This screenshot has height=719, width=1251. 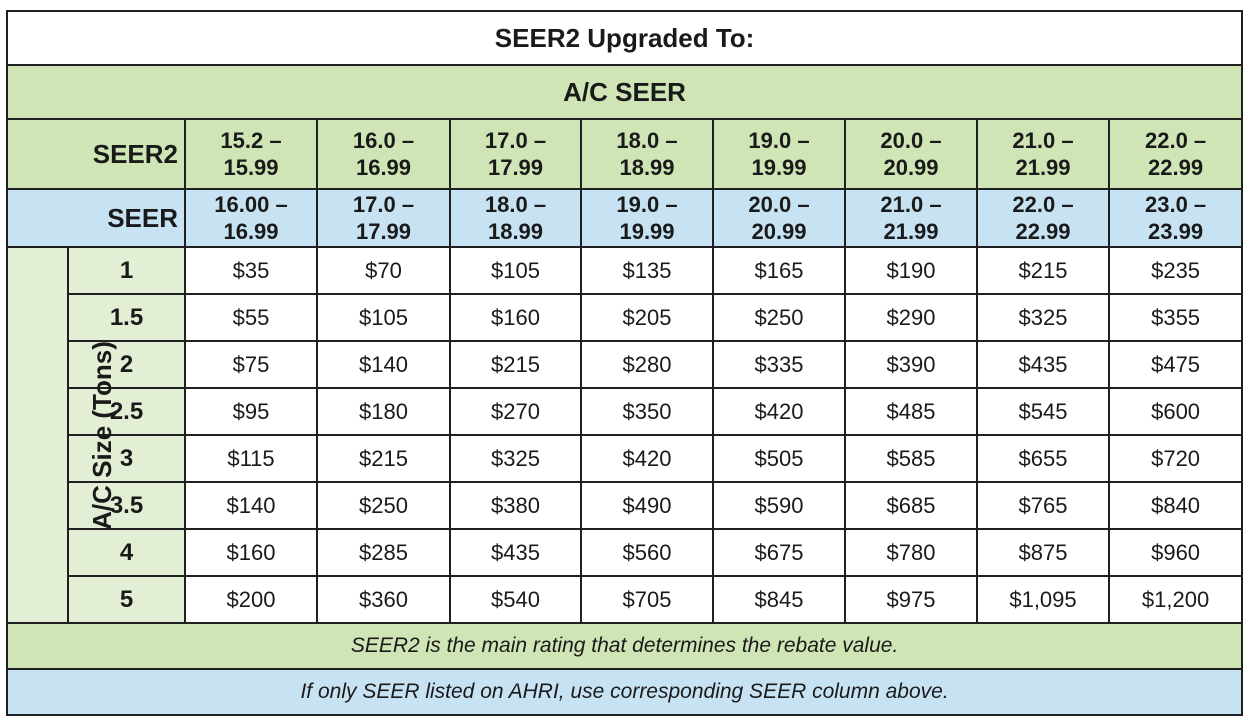 I want to click on rebate-value-cell: $180, so click(x=383, y=411).